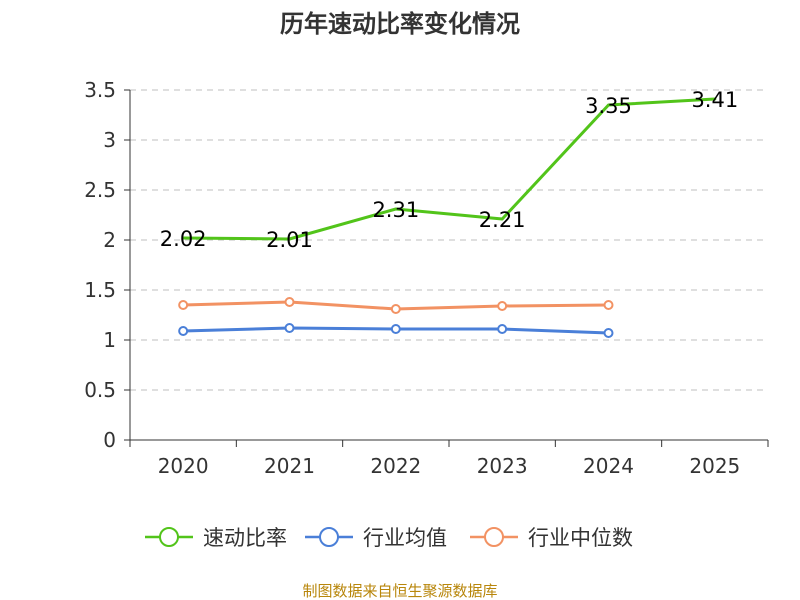 The height and width of the screenshot is (600, 800). I want to click on x-tick-label: 2024, so click(608, 466).